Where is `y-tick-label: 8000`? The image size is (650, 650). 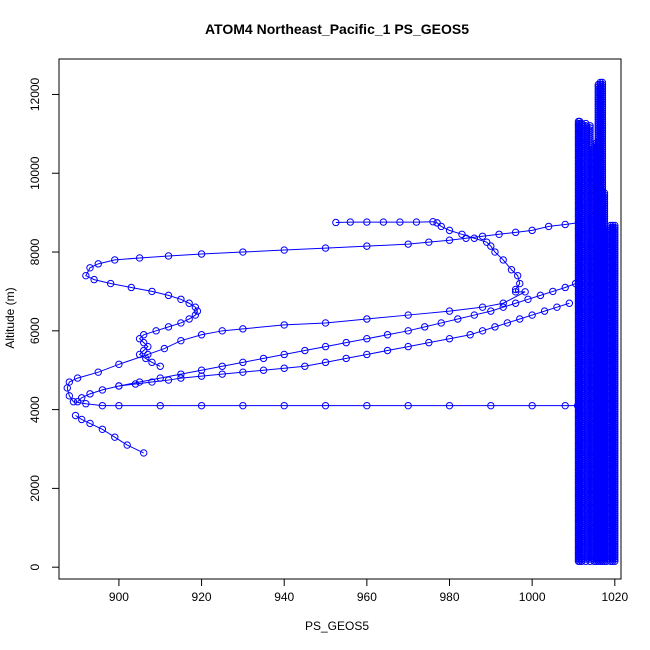 y-tick-label: 8000 is located at coordinates (35, 251).